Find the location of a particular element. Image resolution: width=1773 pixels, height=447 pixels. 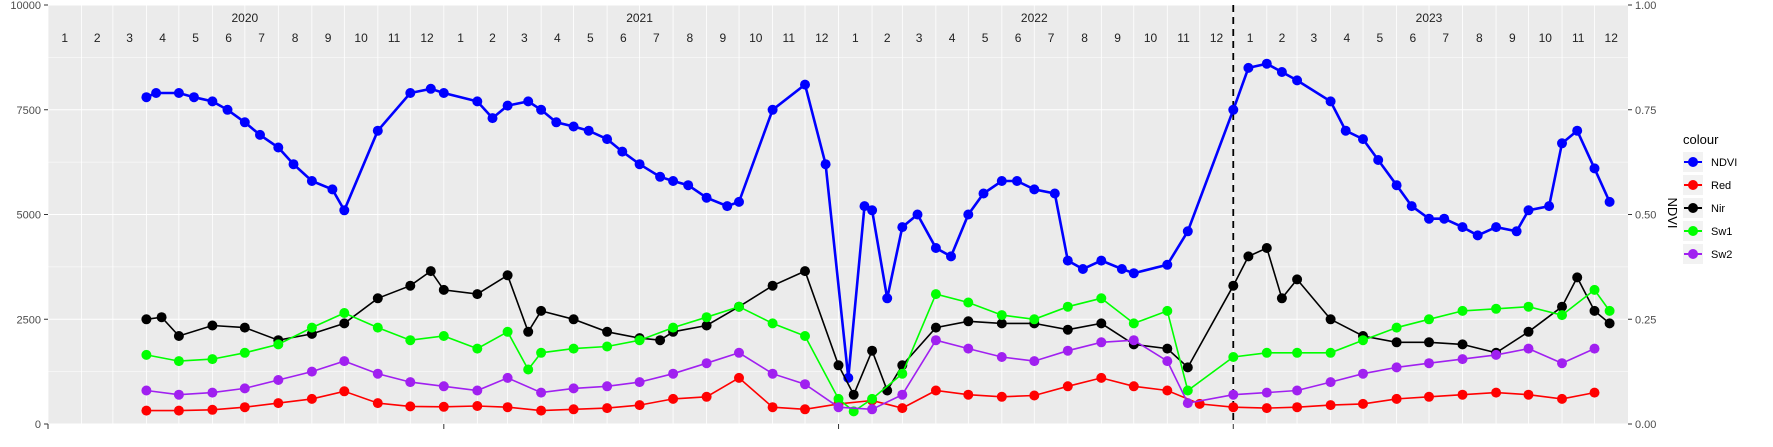

month-label: 7 is located at coordinates (1051, 38).